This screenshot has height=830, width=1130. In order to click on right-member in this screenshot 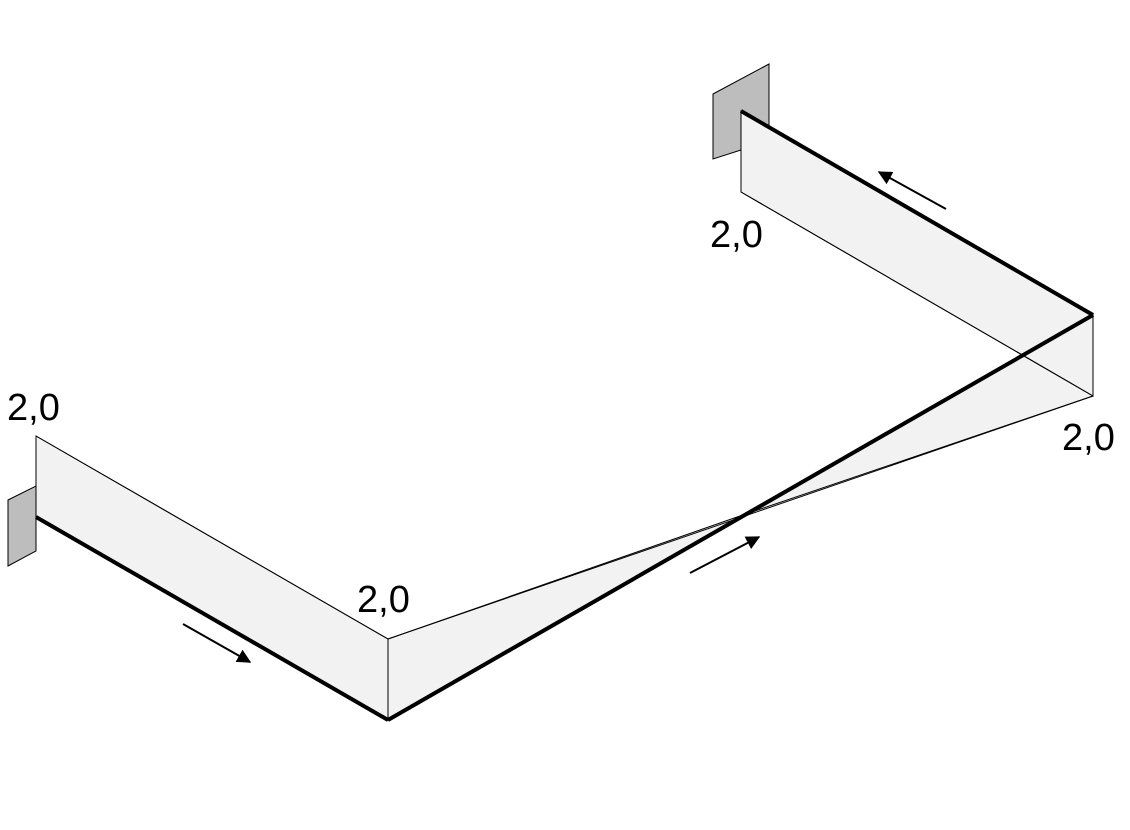, I will do `click(917, 213)`.